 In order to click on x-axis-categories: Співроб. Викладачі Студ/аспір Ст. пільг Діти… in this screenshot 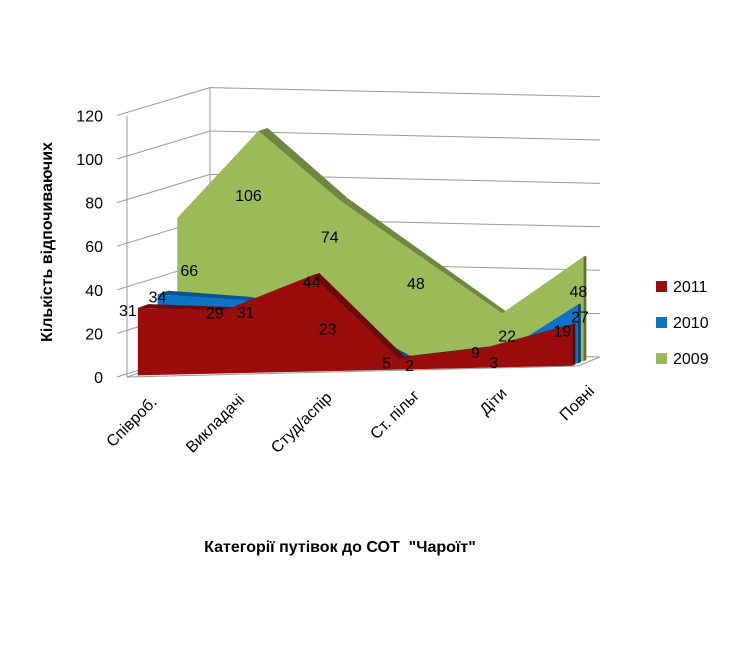, I will do `click(351, 420)`.